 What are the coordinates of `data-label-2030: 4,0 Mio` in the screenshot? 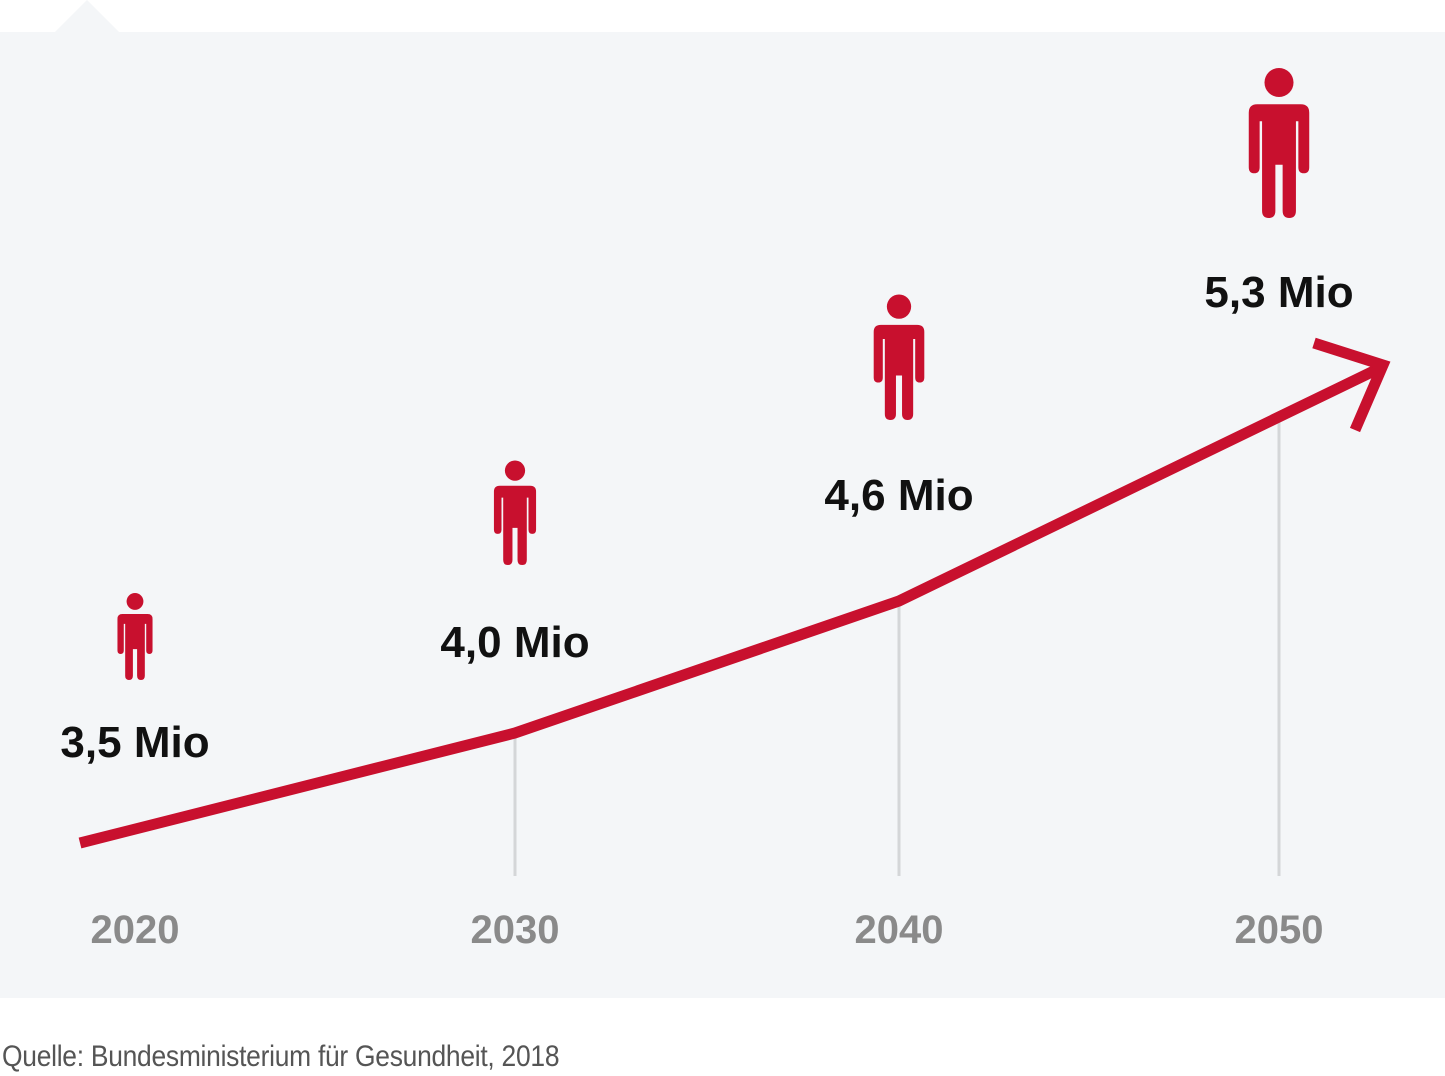 It's located at (514, 642).